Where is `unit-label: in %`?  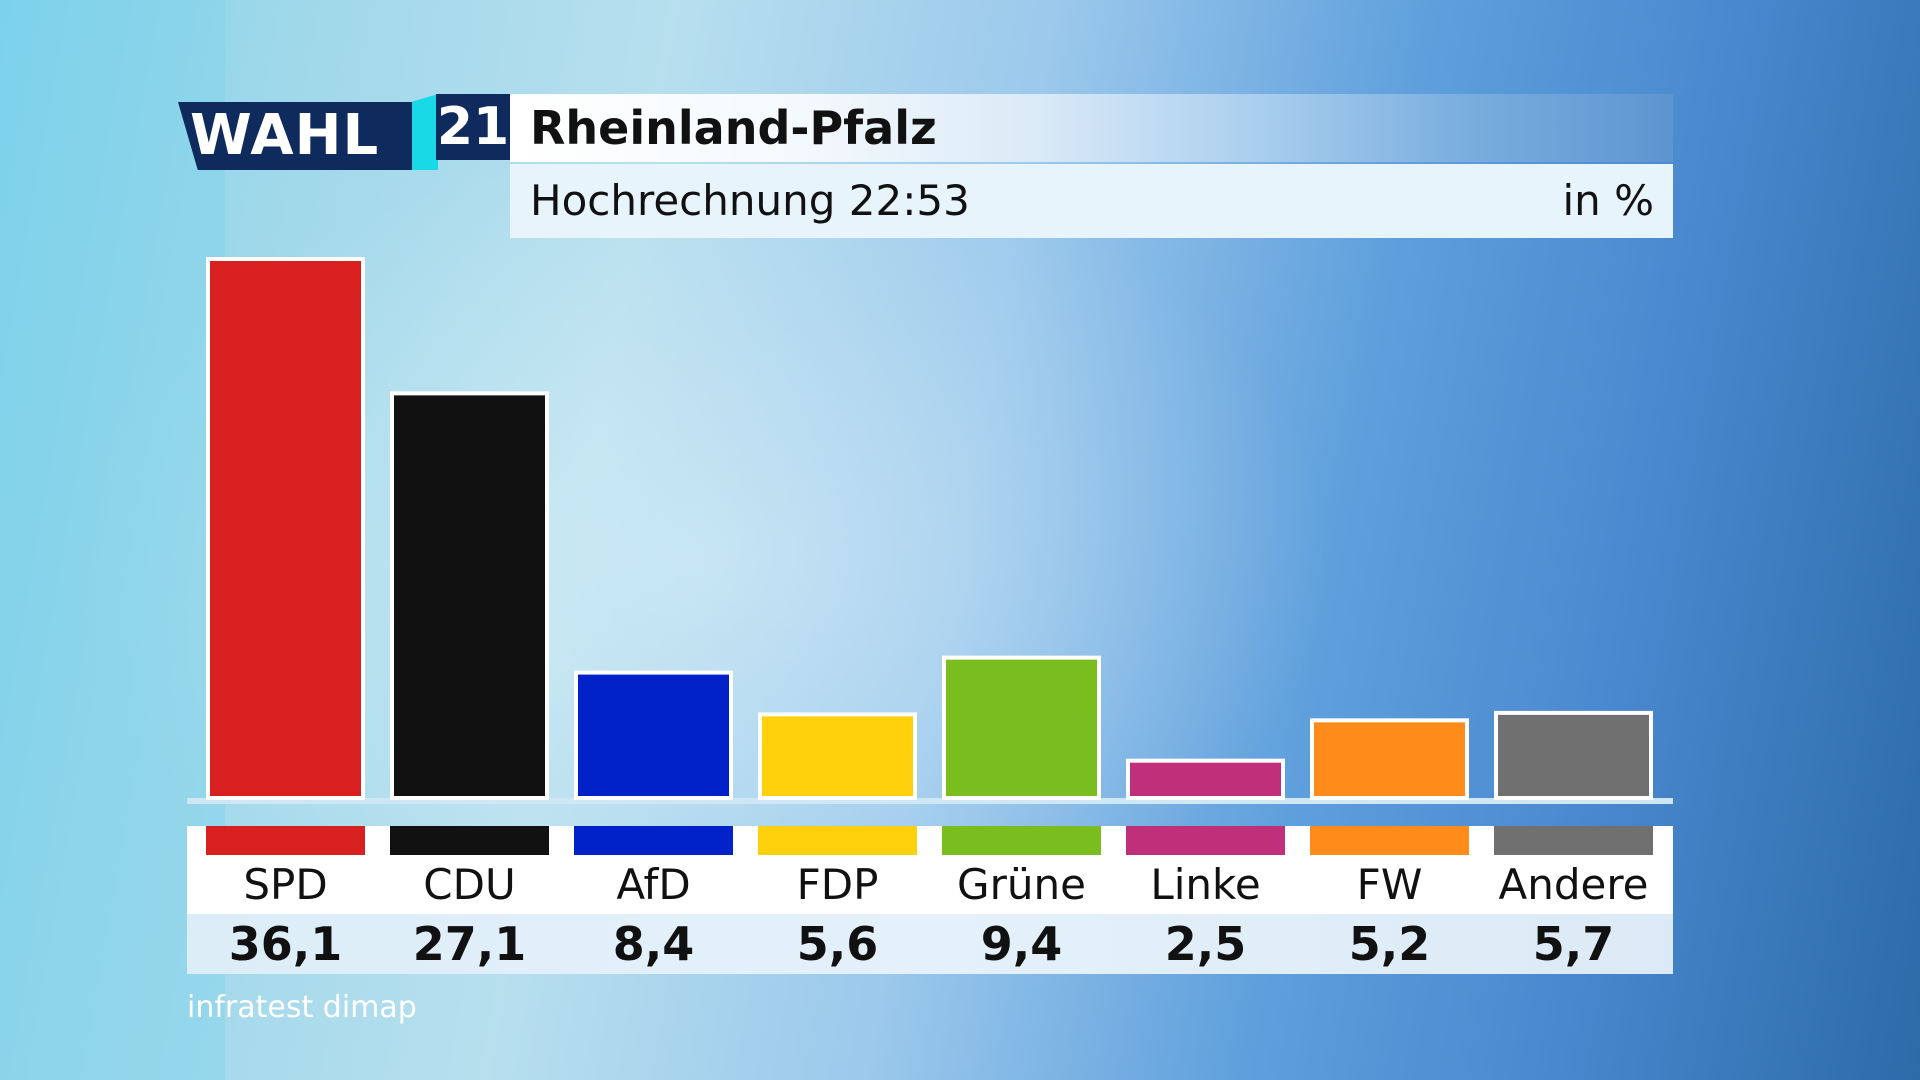
unit-label: in % is located at coordinates (1608, 200).